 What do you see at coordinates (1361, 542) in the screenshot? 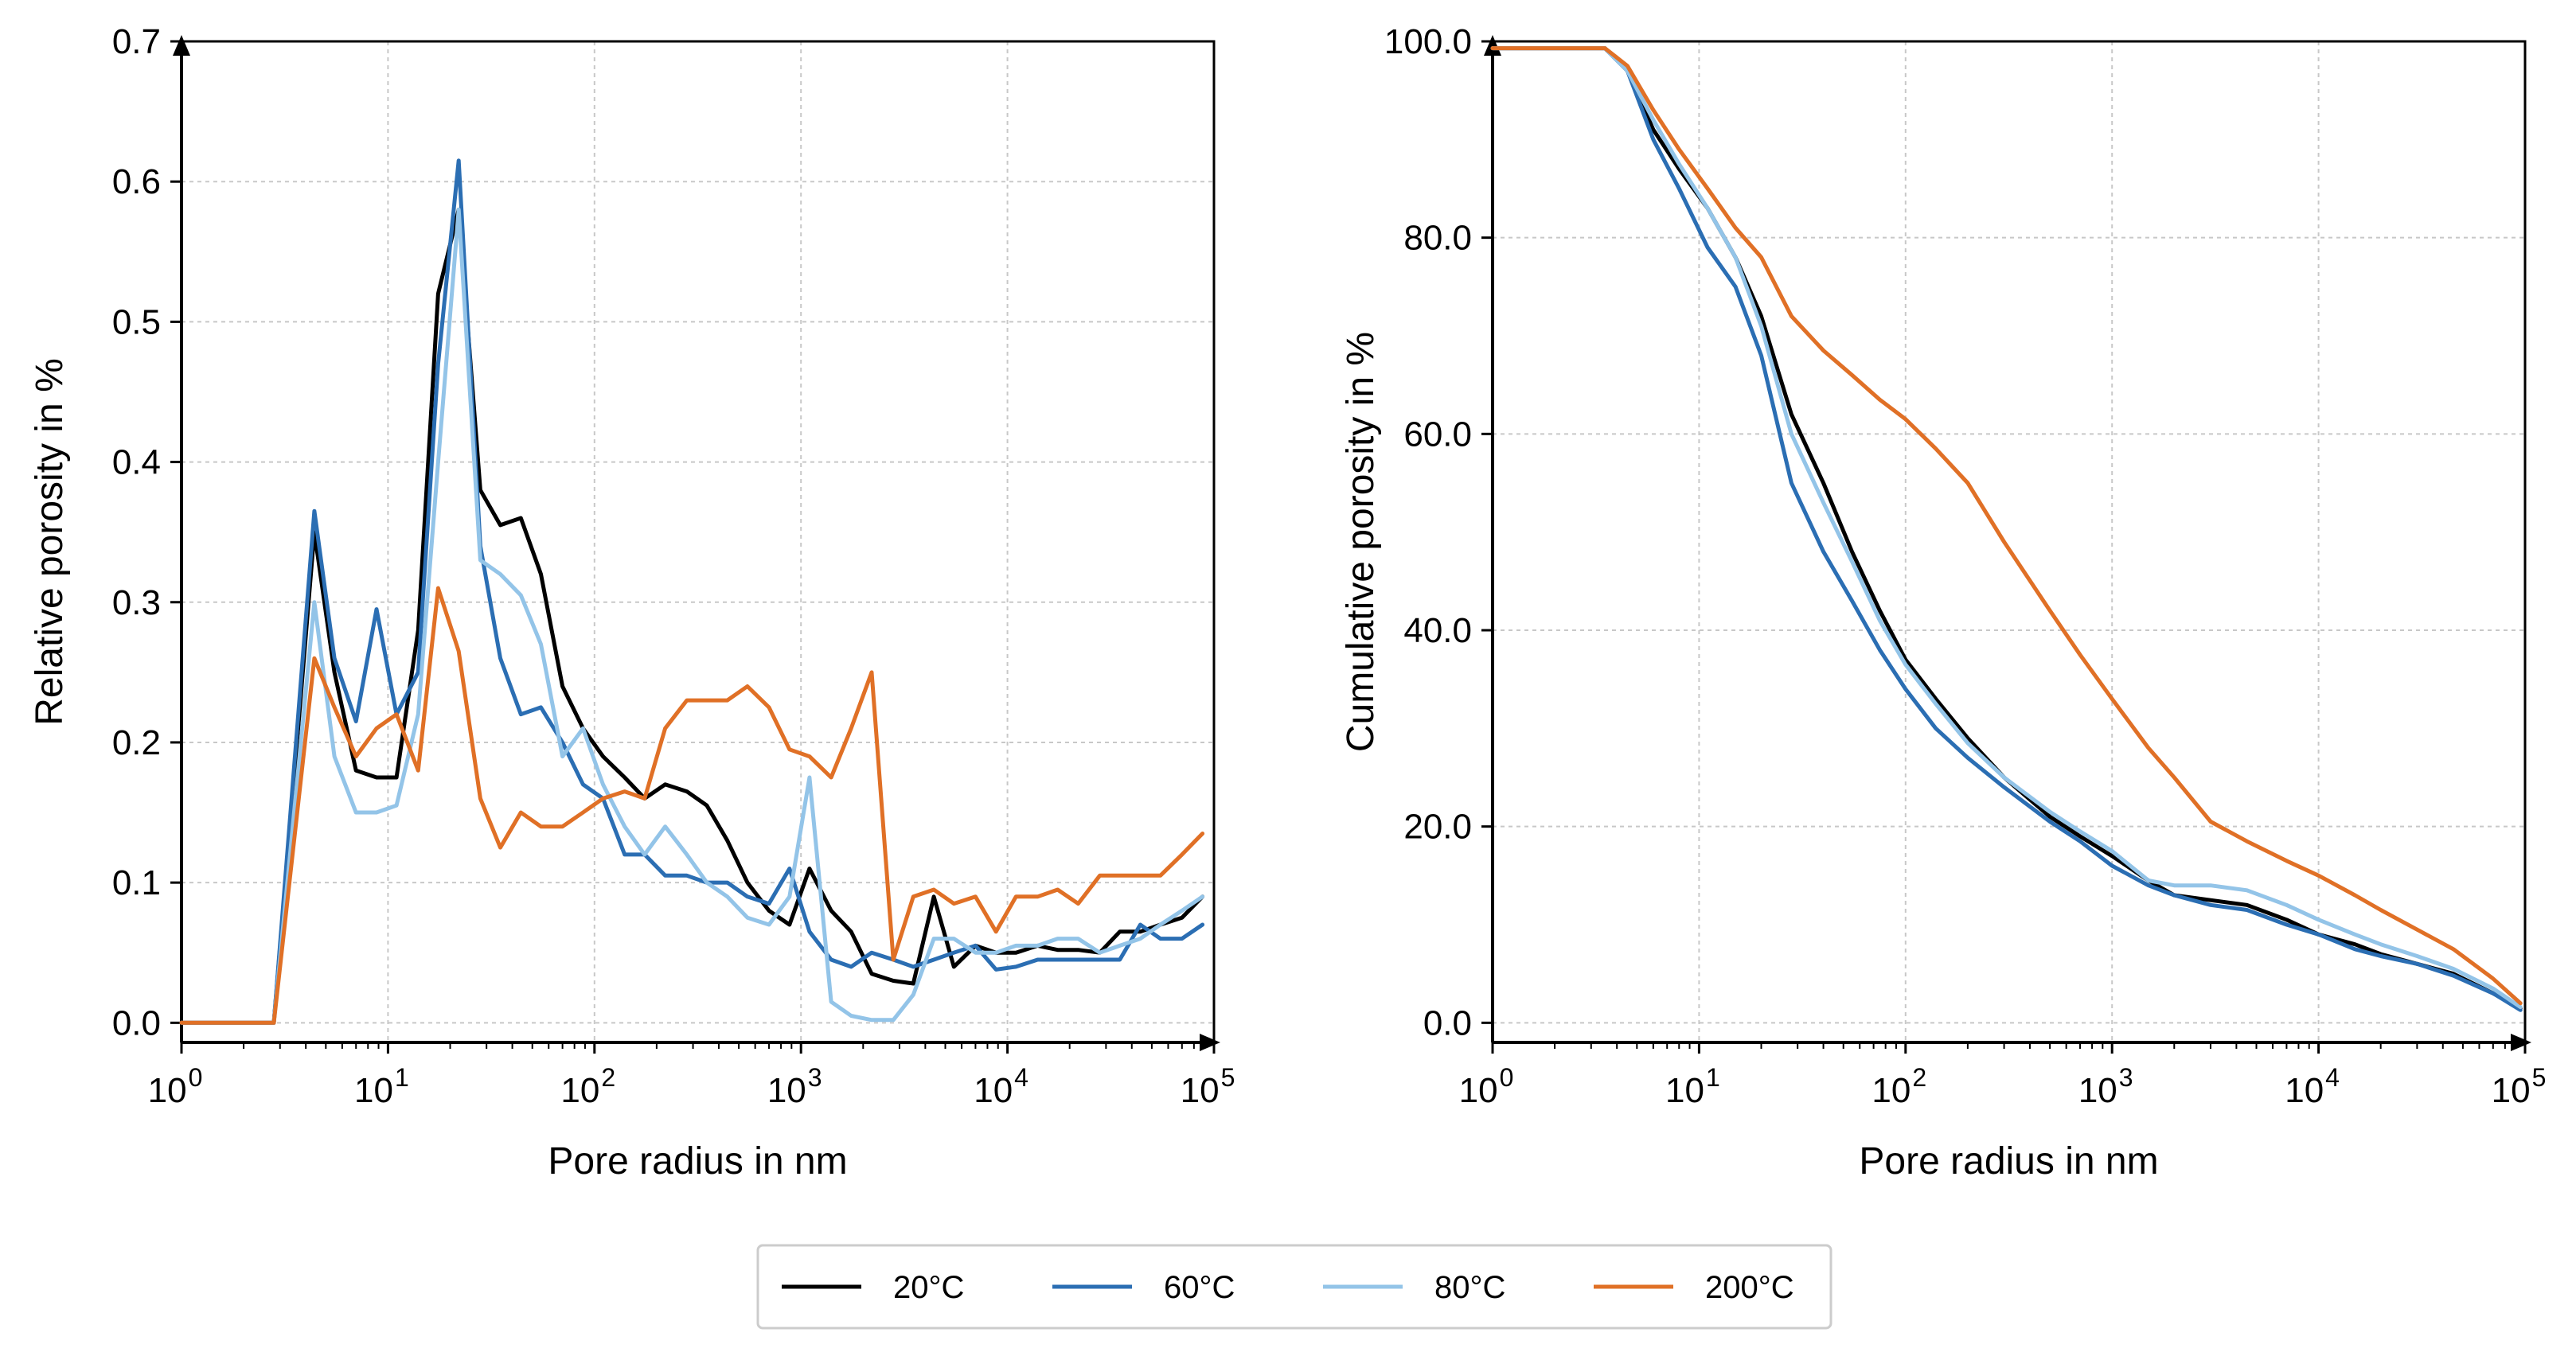
I see `y-axis-label: Cumulative porosity in %` at bounding box center [1361, 542].